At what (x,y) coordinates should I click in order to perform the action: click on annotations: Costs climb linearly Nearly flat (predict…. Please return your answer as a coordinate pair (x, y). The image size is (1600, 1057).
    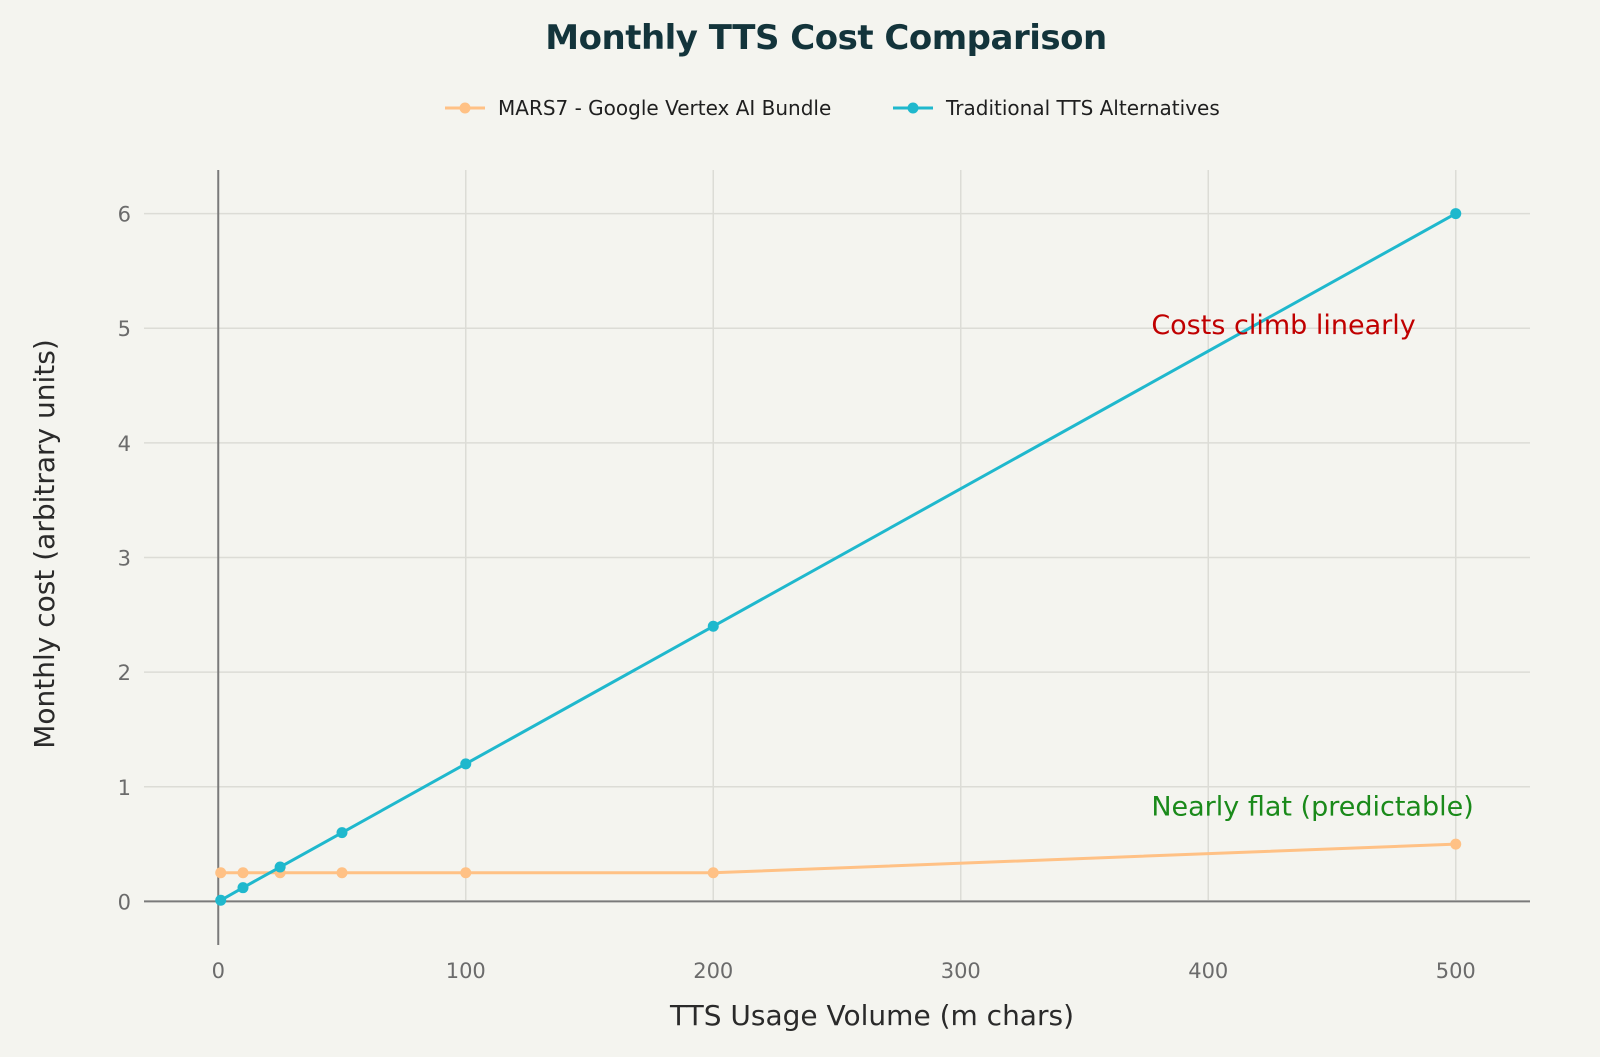
    Looking at the image, I should click on (1312, 566).